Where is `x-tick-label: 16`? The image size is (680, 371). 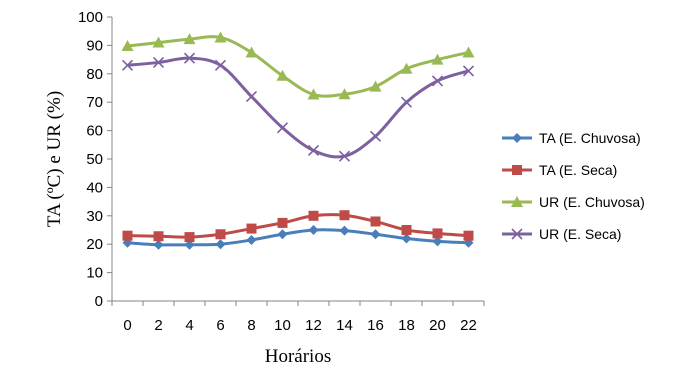
x-tick-label: 16 is located at coordinates (375, 325).